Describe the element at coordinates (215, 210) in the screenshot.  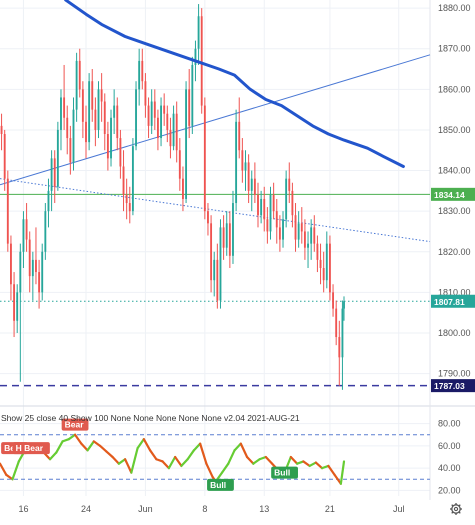
I see `trendline` at that location.